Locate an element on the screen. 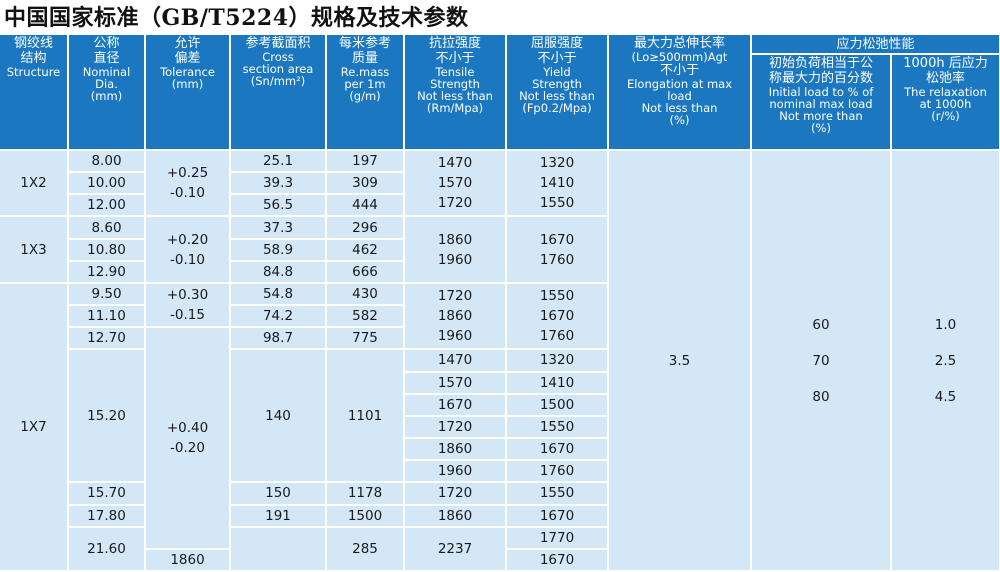 This screenshot has width=1000, height=572. header-tolerance-en-1: (mm) is located at coordinates (187, 84).